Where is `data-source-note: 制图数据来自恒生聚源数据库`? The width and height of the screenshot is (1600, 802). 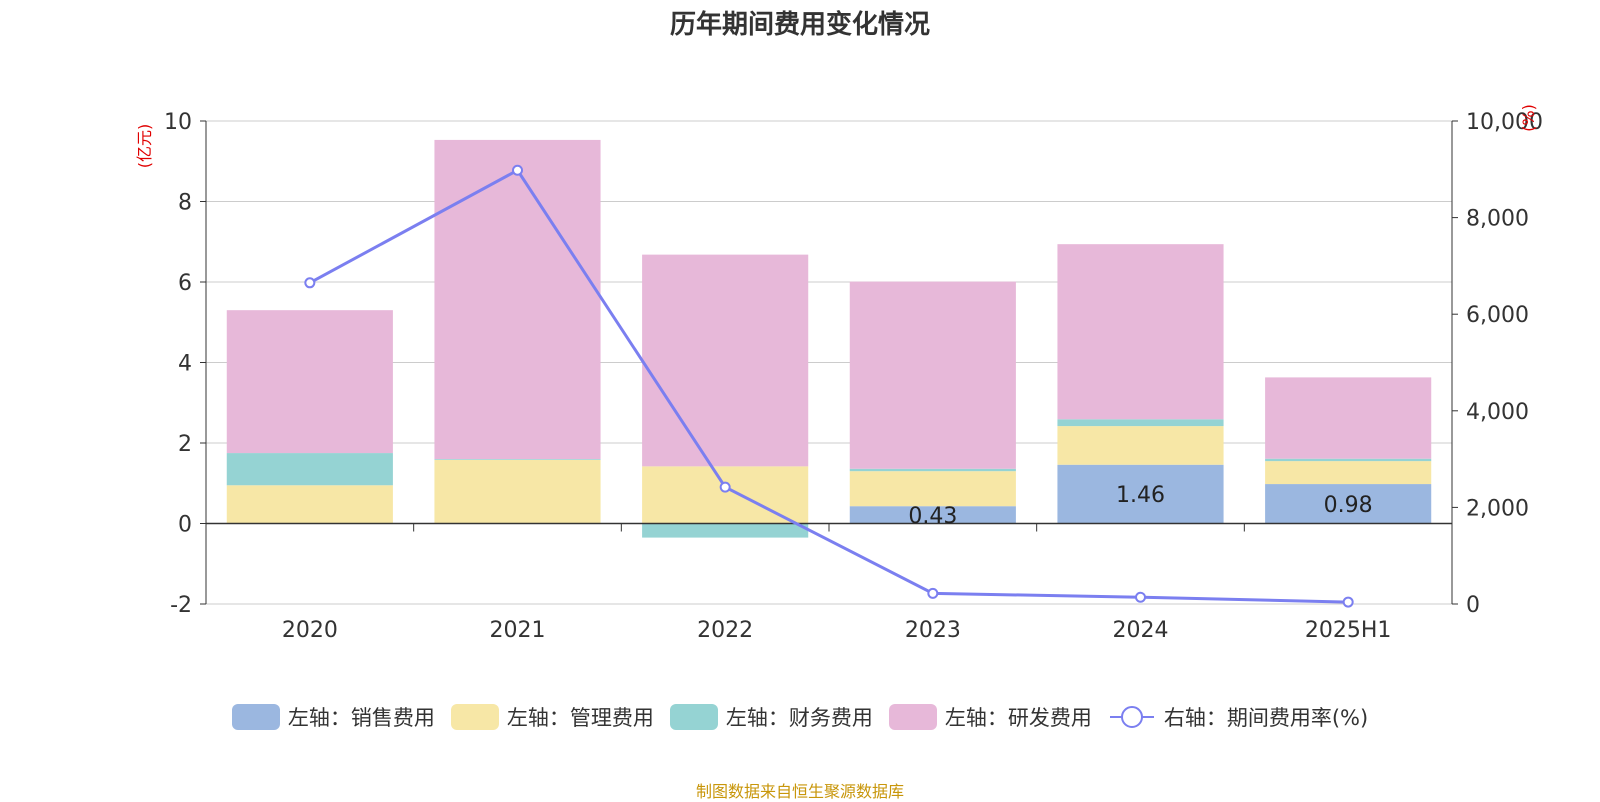
data-source-note: 制图数据来自恒生聚源数据库 is located at coordinates (799, 791).